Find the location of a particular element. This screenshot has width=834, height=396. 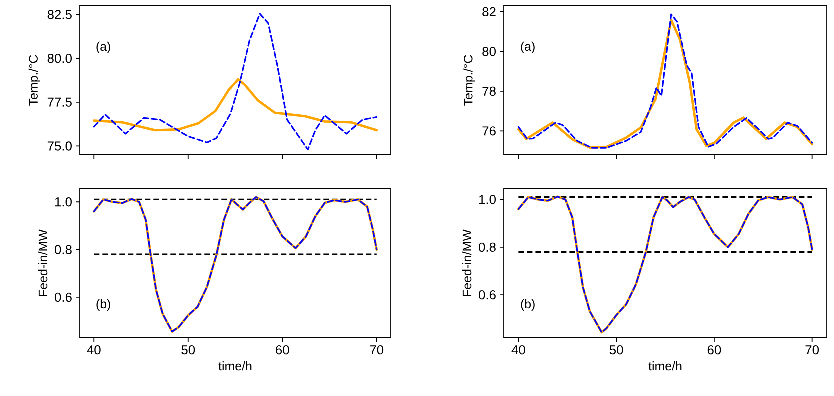

y-tick-label: 82.5 is located at coordinates (60, 15).